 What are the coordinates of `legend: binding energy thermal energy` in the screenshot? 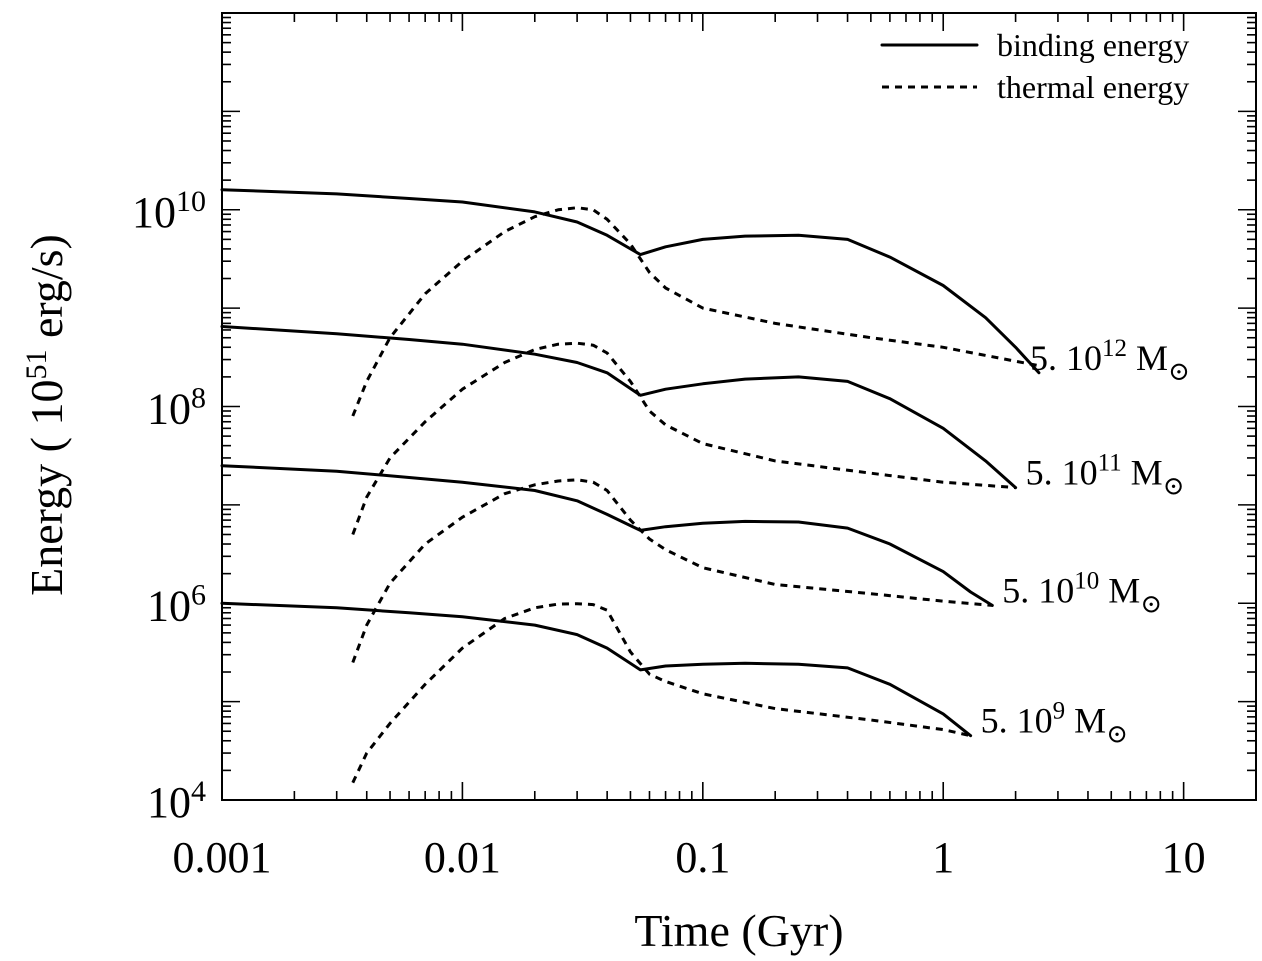 It's located at (1034, 66).